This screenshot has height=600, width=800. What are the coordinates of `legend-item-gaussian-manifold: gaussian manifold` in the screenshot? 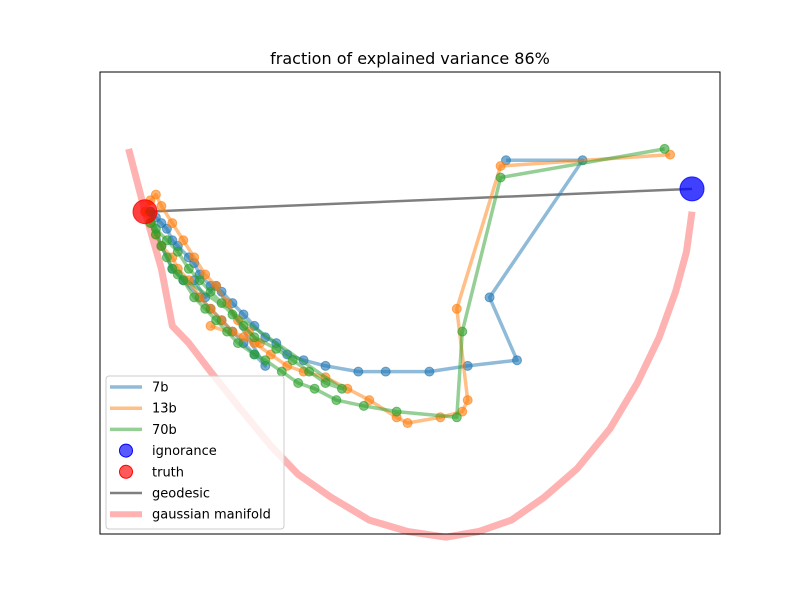 It's located at (190, 515).